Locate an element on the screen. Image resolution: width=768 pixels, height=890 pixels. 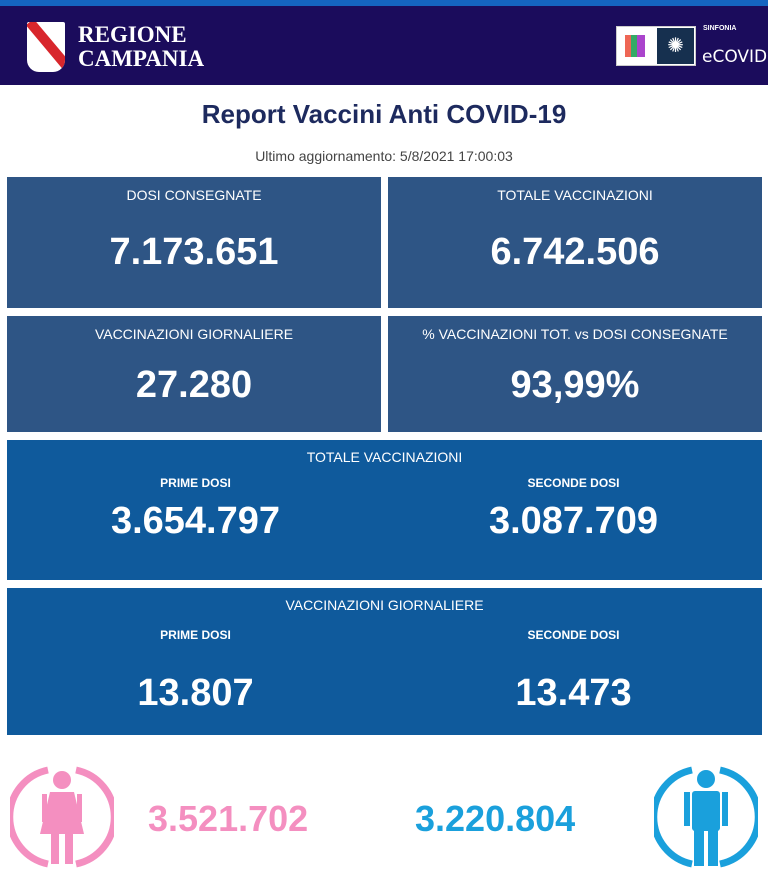
virus-icon: ✺ is located at coordinates (675, 46).